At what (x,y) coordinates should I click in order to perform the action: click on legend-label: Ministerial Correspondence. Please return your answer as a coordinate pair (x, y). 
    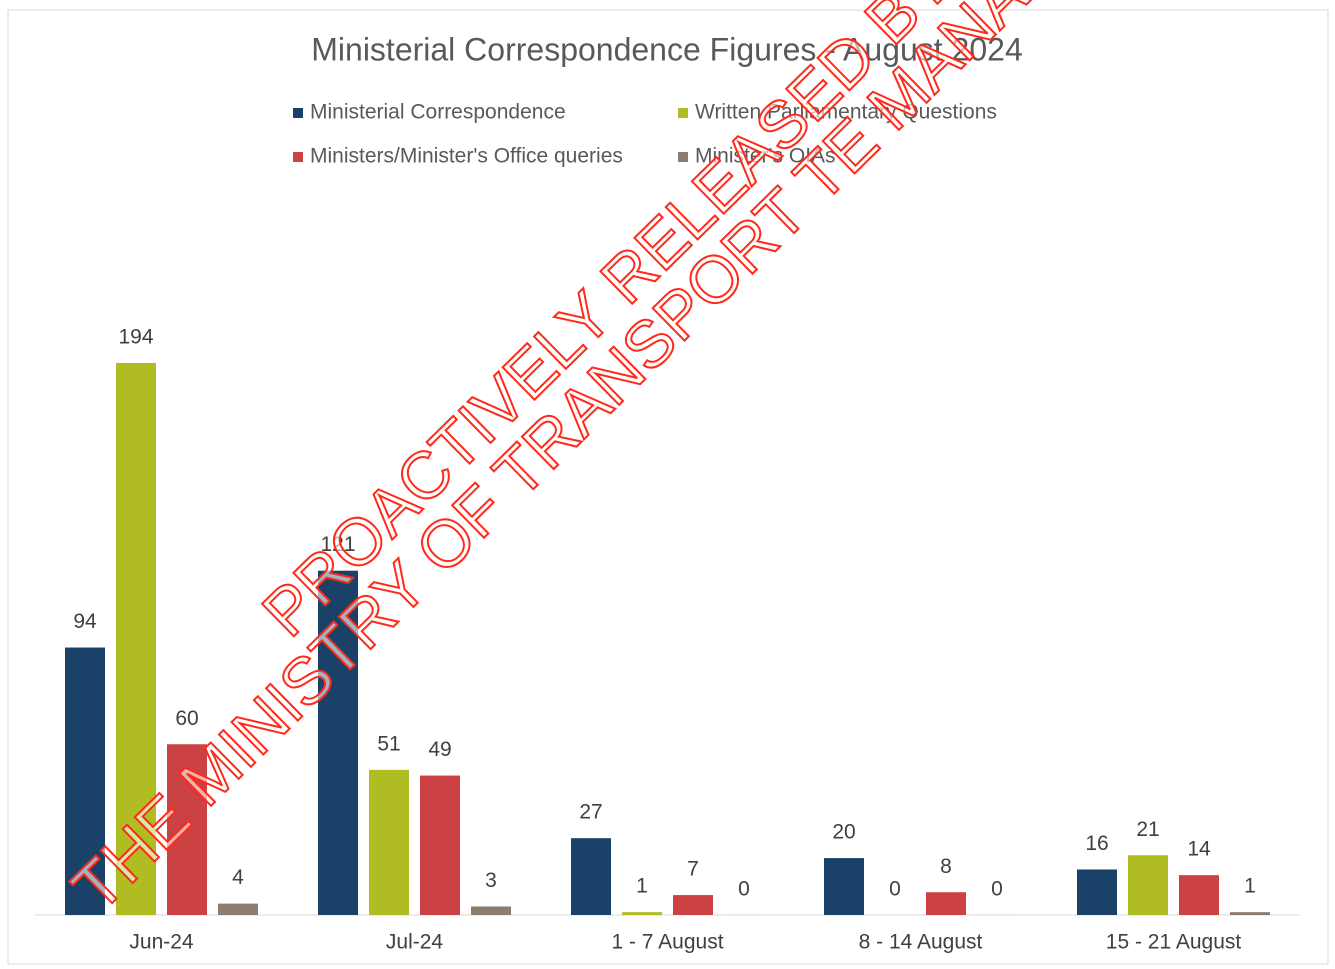
    Looking at the image, I should click on (438, 112).